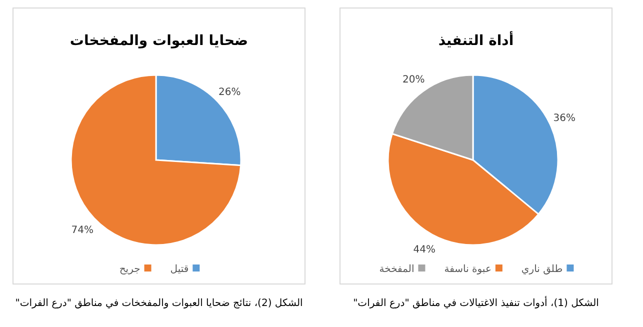 This screenshot has height=327, width=643. I want to click on data-label: 44%, so click(424, 250).